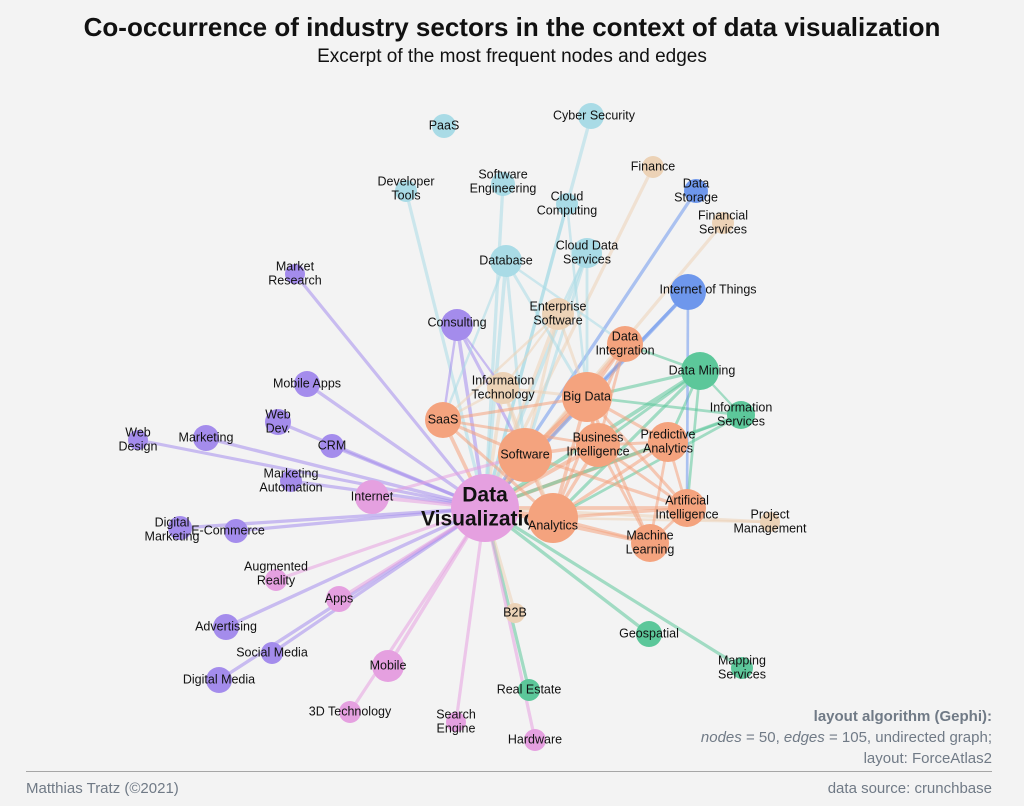  I want to click on node-label: Learning, so click(650, 549).